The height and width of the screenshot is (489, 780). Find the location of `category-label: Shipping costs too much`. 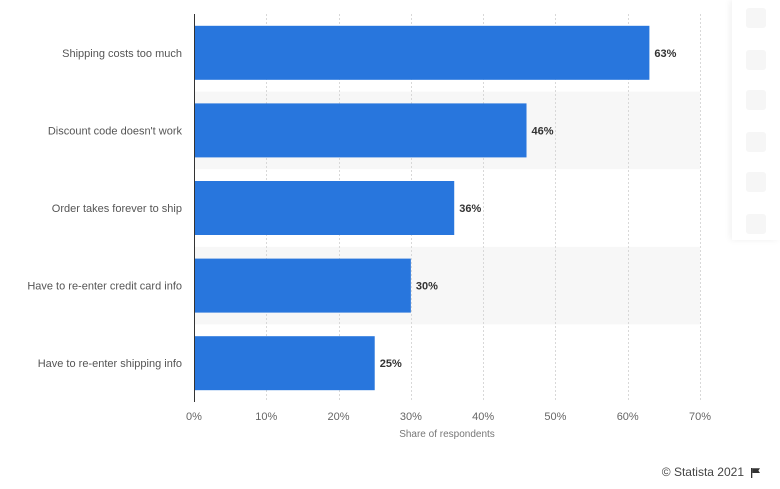

category-label: Shipping costs too much is located at coordinates (122, 54).